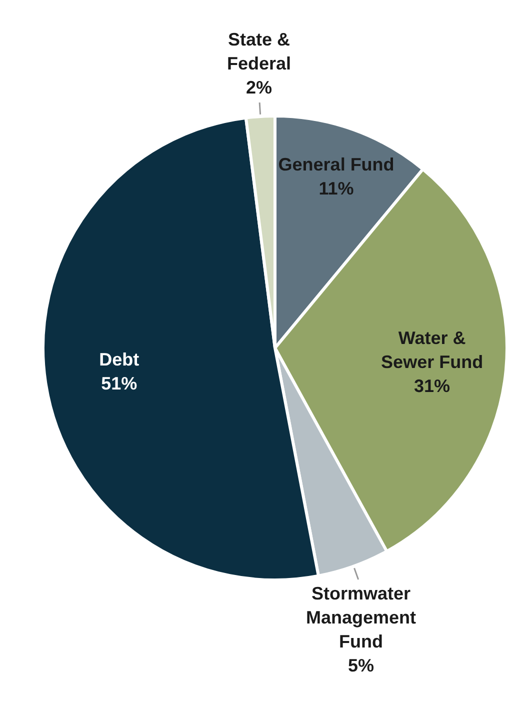  What do you see at coordinates (119, 383) in the screenshot?
I see `data-label: 51%` at bounding box center [119, 383].